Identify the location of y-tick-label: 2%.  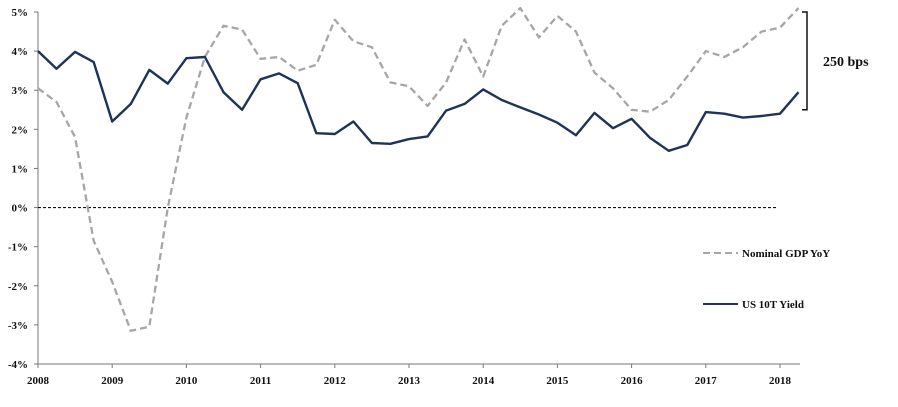
(20, 130).